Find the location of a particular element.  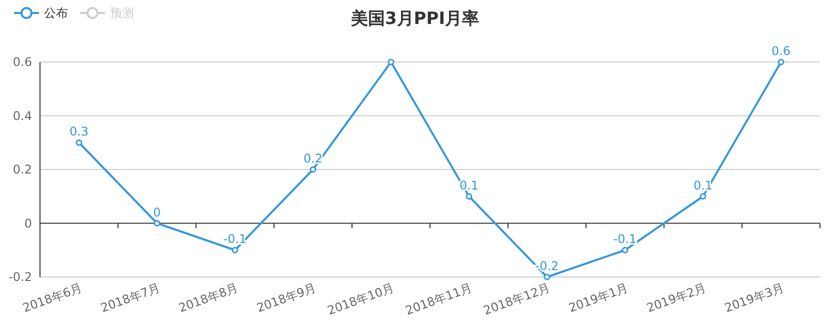

x-tick-label: 2018年8月 is located at coordinates (208, 298).